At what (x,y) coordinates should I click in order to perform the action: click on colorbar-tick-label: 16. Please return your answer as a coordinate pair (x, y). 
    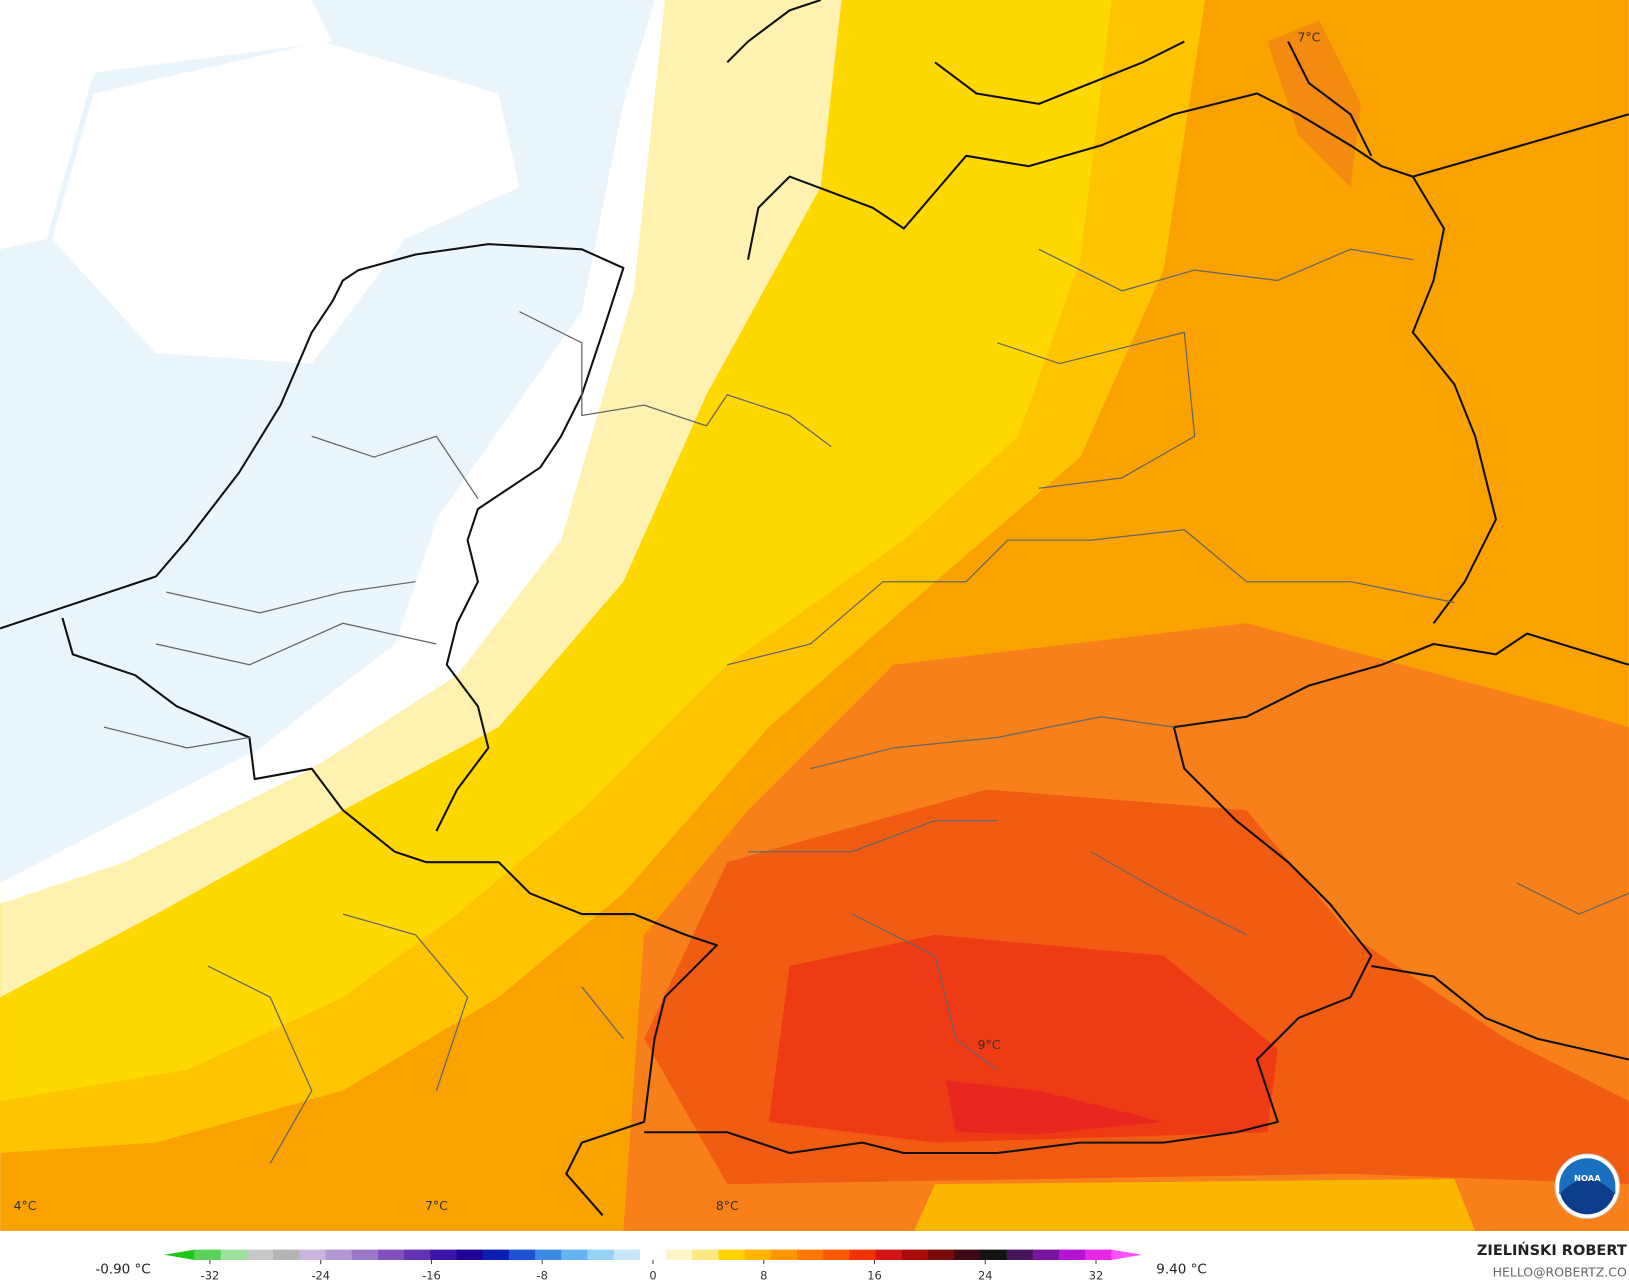
    Looking at the image, I should click on (874, 1276).